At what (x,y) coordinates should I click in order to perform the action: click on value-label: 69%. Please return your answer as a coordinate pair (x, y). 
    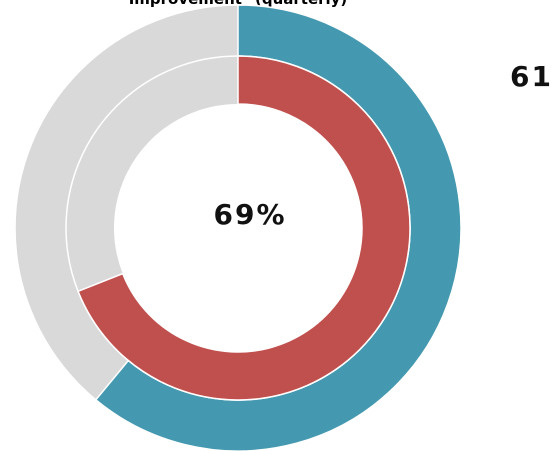
    Looking at the image, I should click on (249, 214).